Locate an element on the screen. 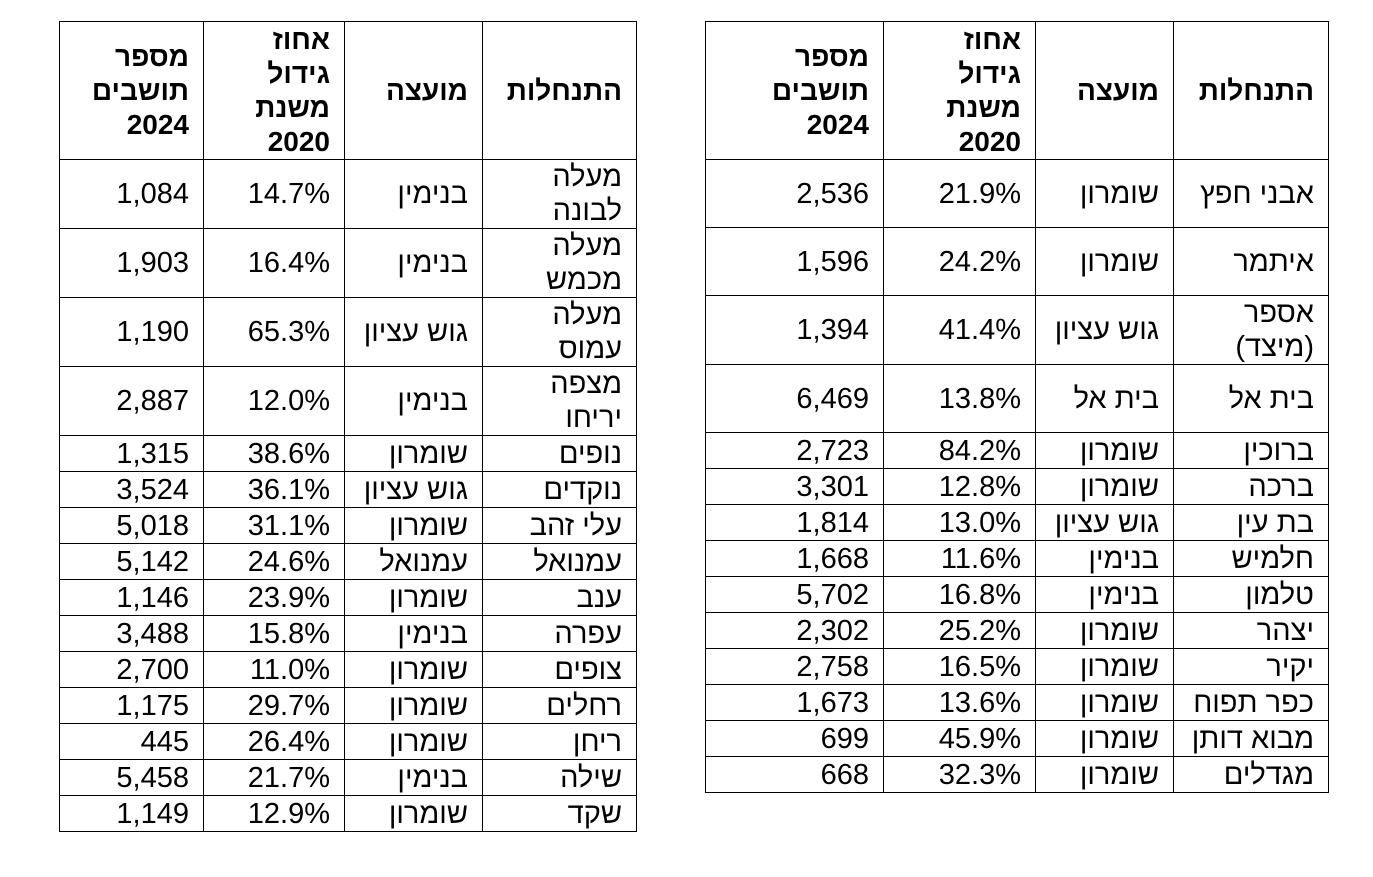 The width and height of the screenshot is (1373, 877). table-row: מבוא דותן שומרון 45.9% 699 is located at coordinates (1017, 738).